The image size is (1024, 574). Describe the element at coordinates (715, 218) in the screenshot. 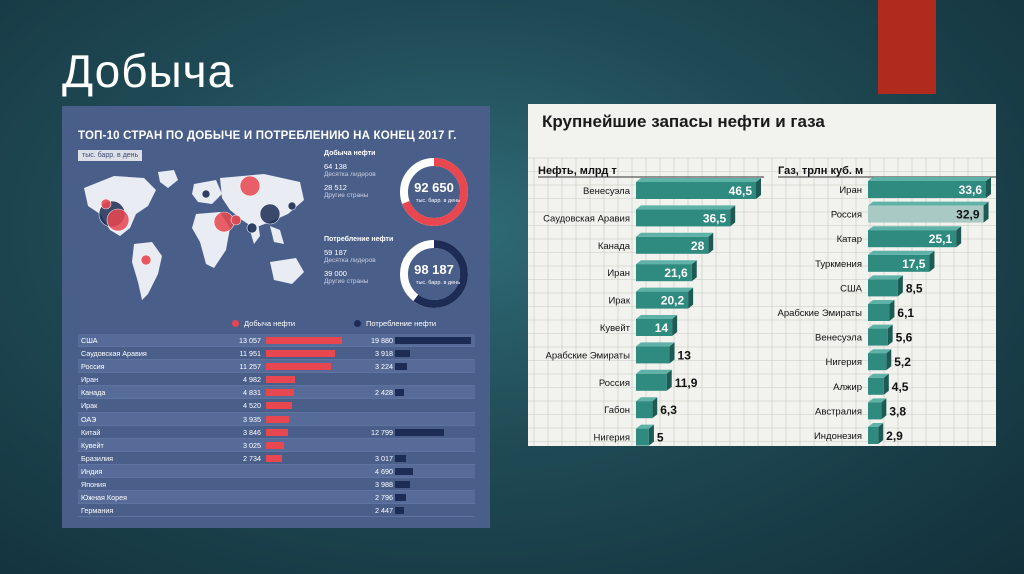

I see `data-label: 36,5` at that location.